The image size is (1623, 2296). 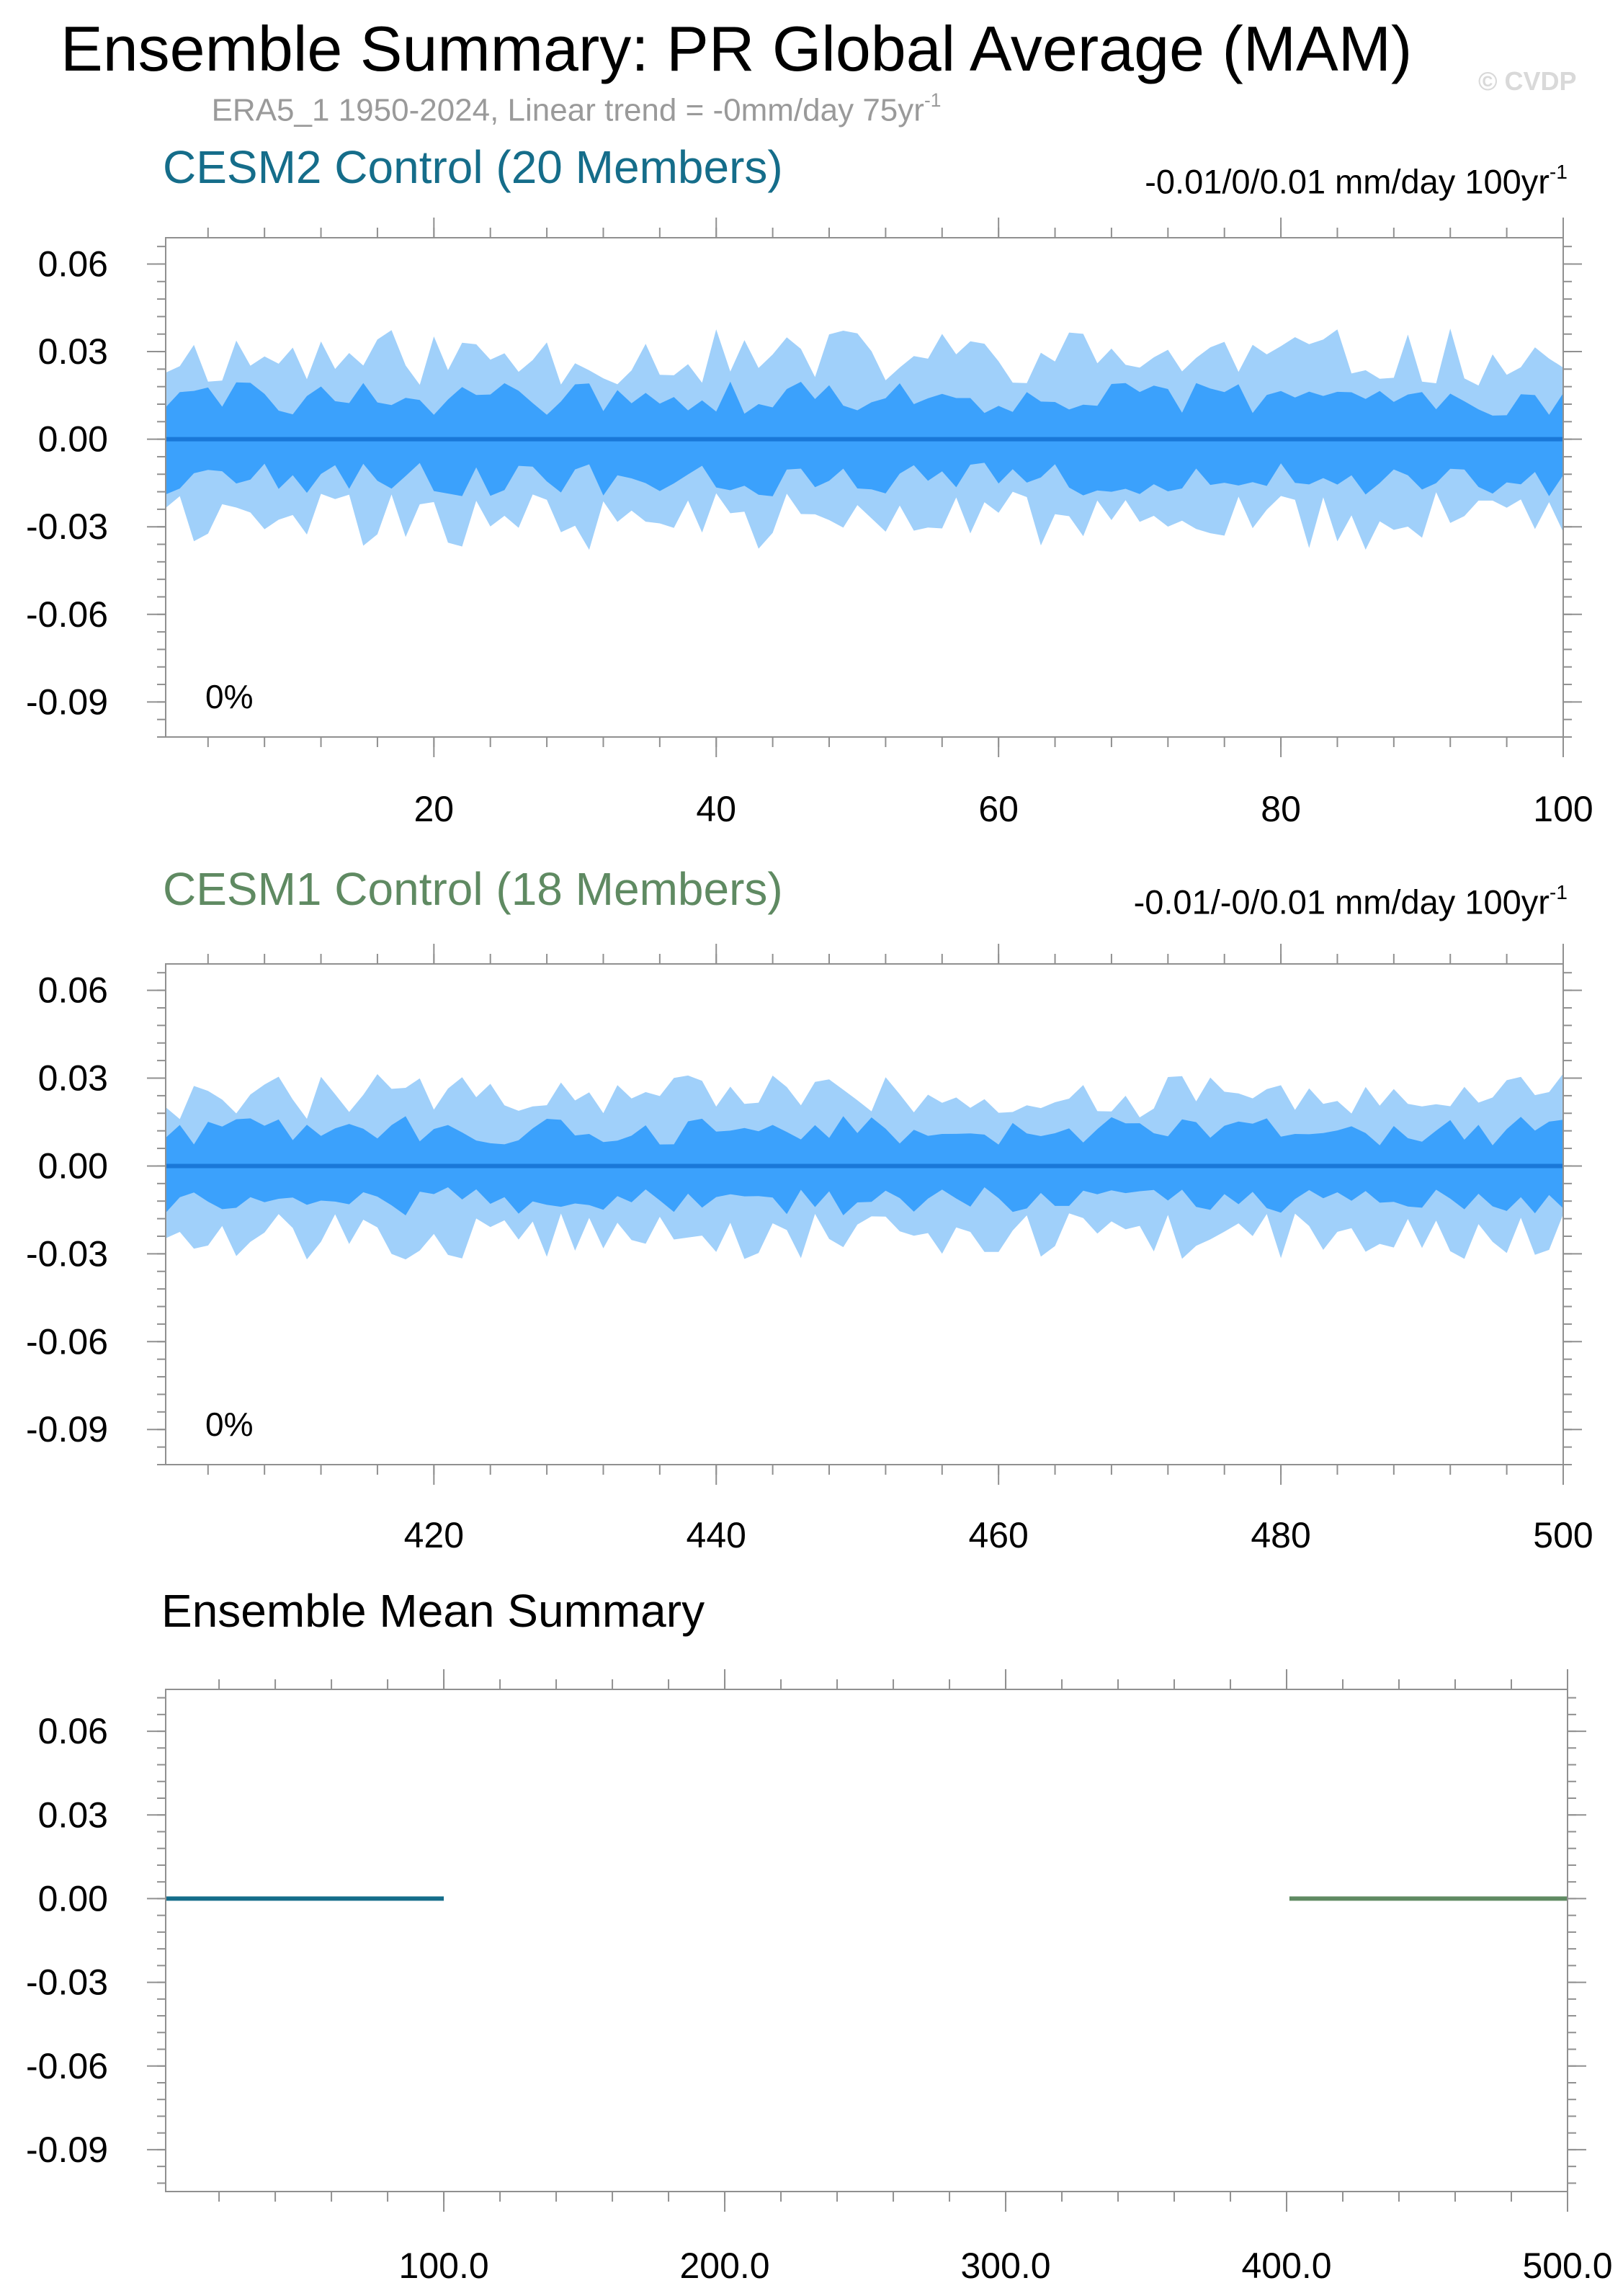 What do you see at coordinates (67, 526) in the screenshot?
I see `cesm2-y-tick-label: -0.03` at bounding box center [67, 526].